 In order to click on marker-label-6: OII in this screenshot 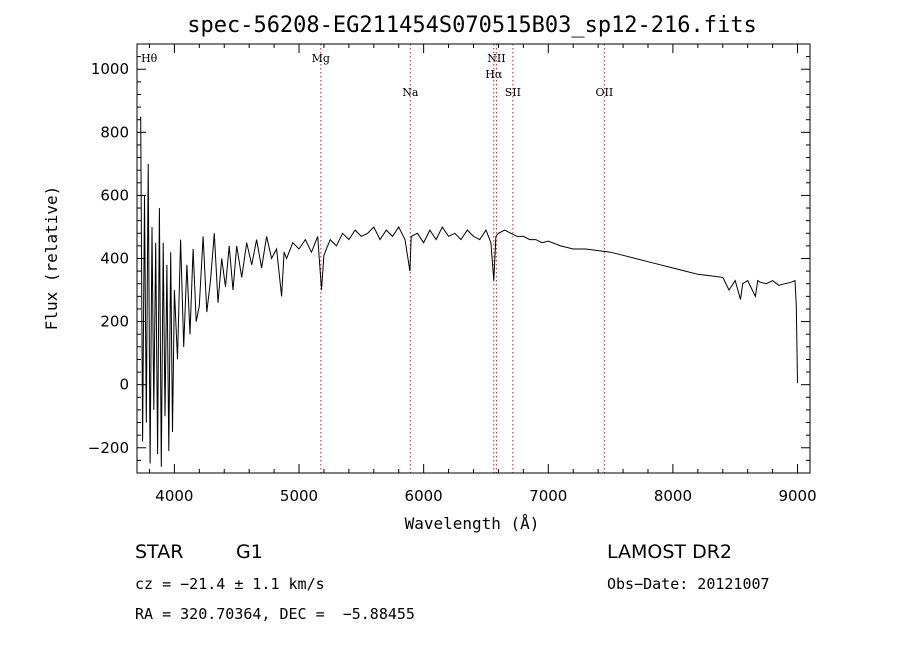, I will do `click(605, 92)`.